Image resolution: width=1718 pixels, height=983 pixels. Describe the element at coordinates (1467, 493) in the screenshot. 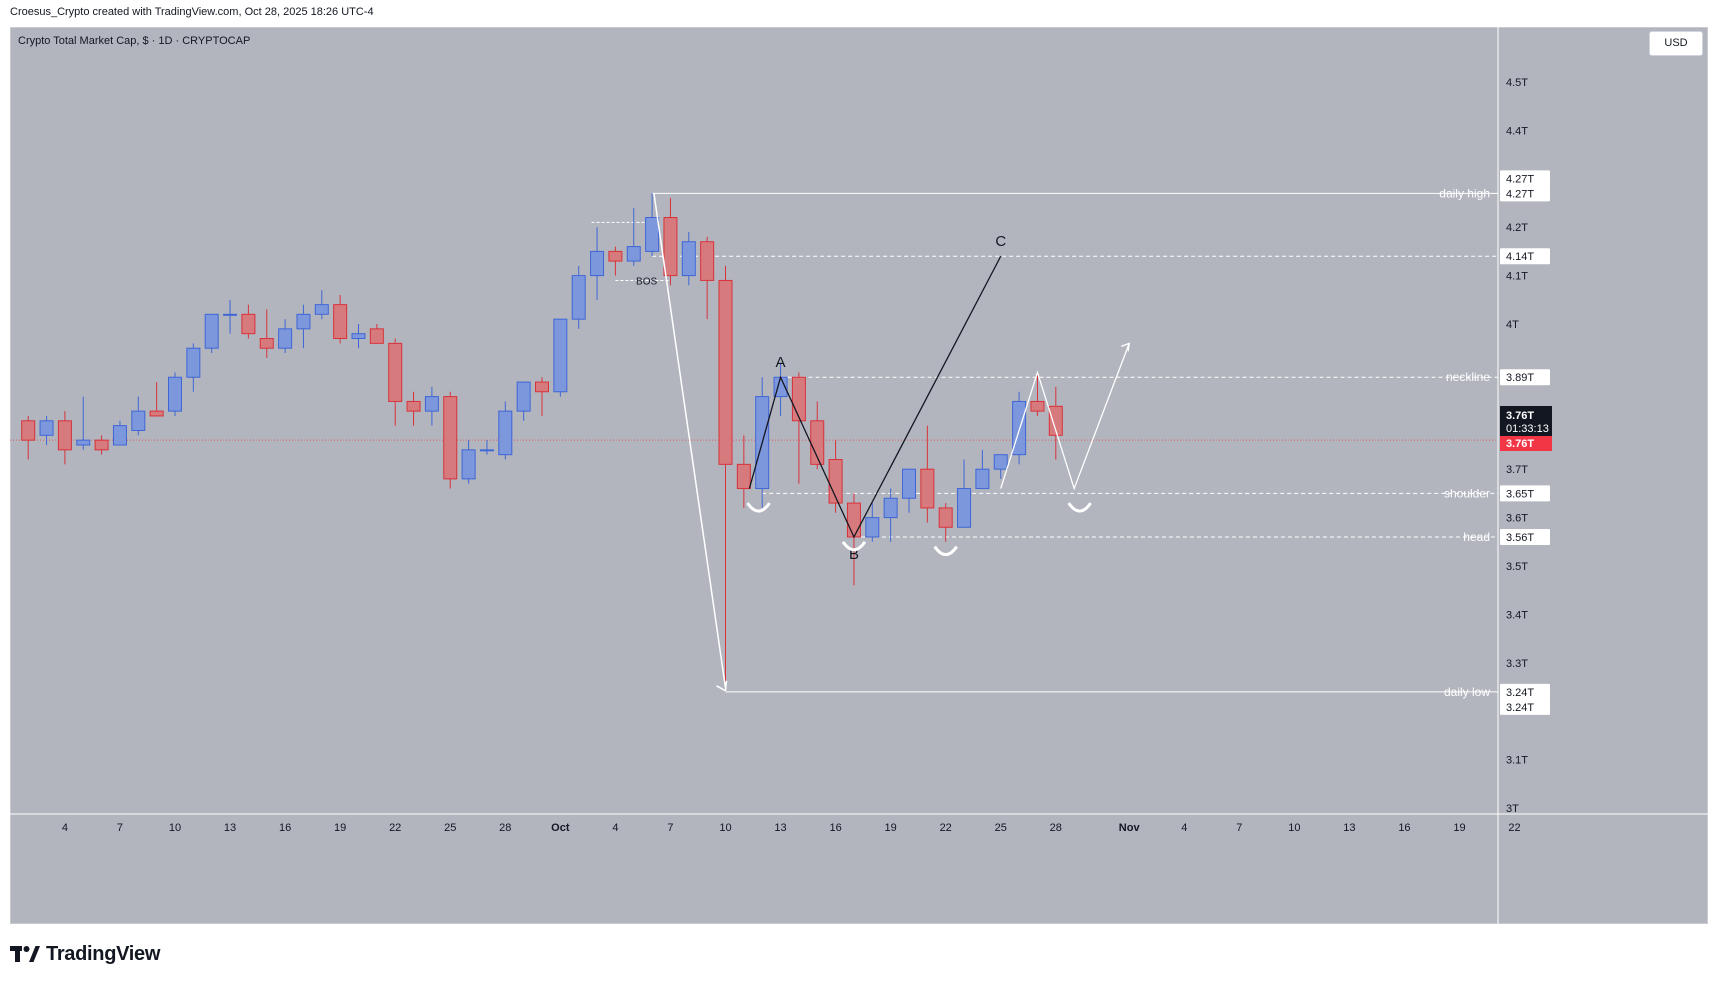

I see `level-tag: shoulder` at that location.